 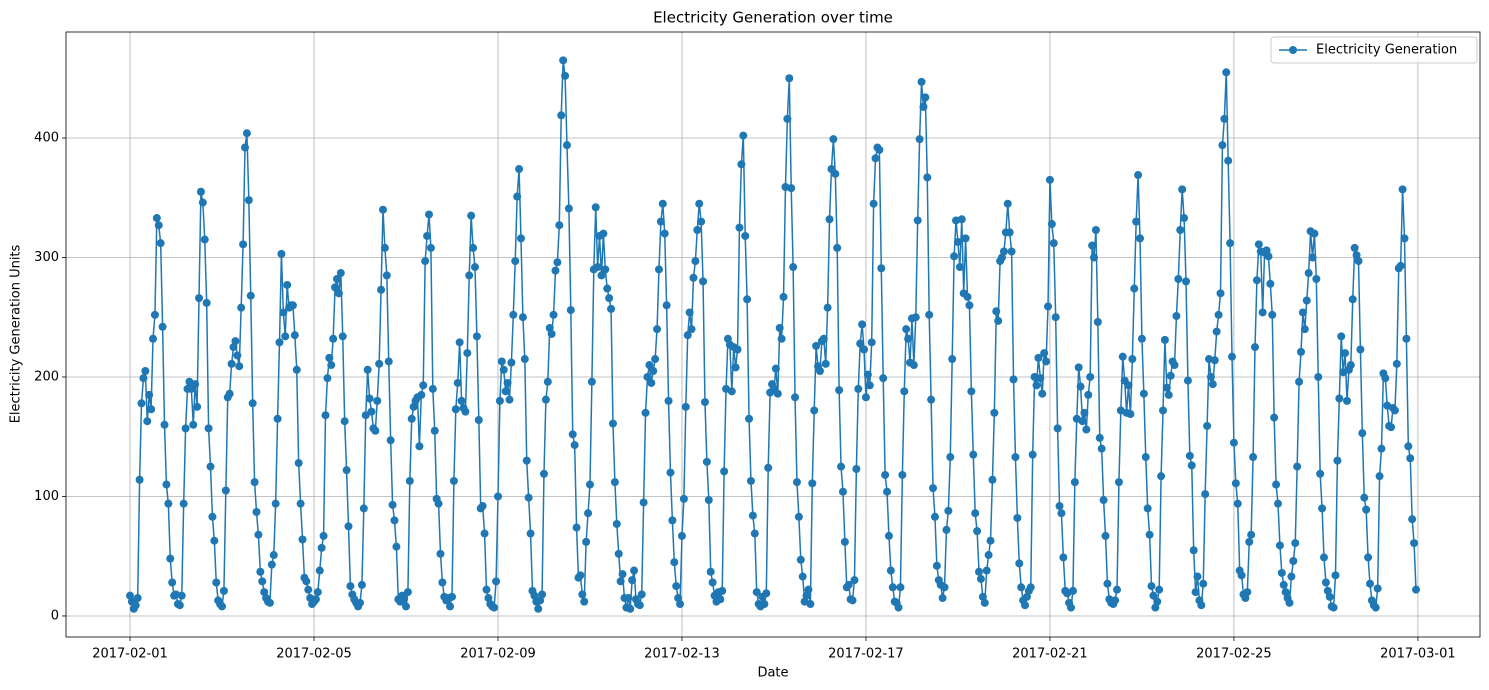 I want to click on x-tick-label: 2017-02-05, so click(x=314, y=654).